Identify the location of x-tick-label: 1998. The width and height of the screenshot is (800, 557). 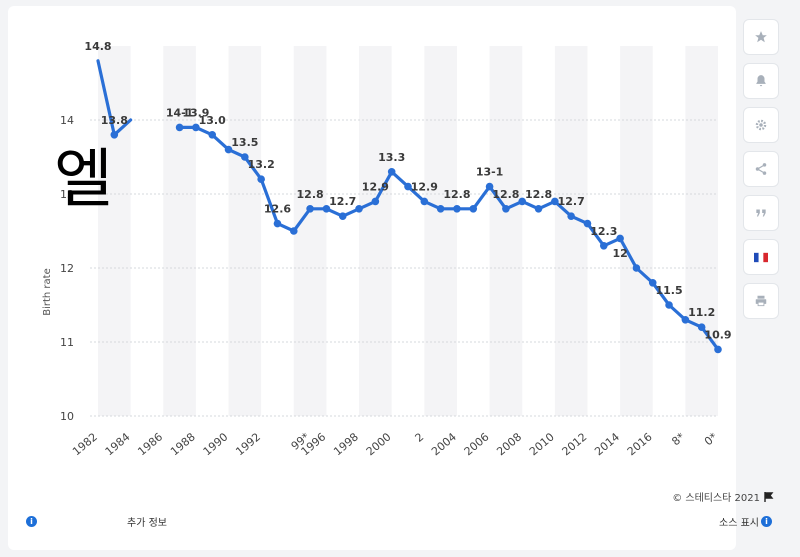
(346, 444).